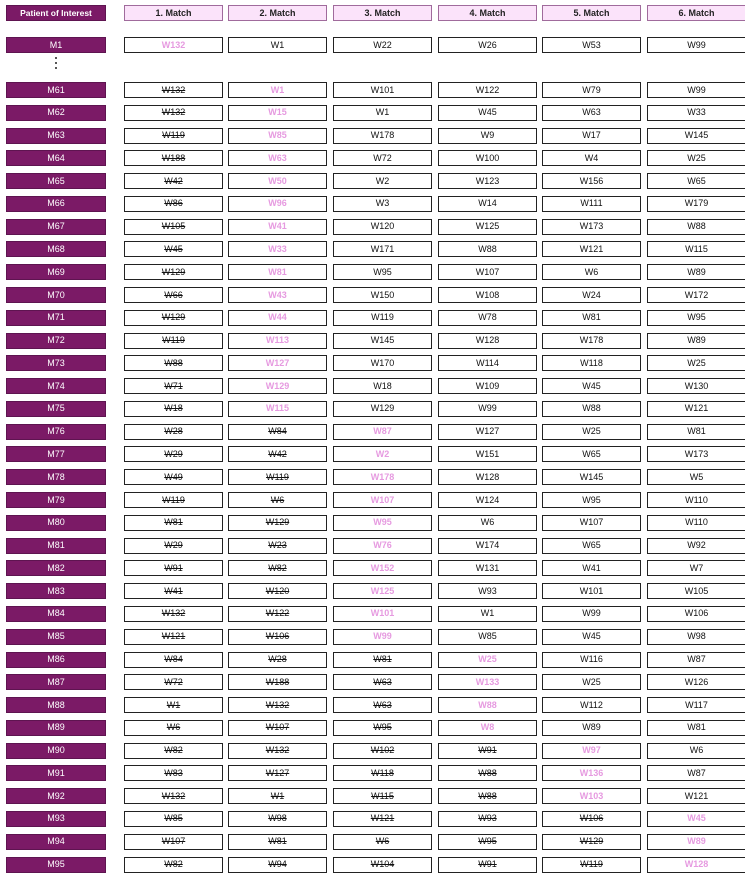  I want to click on match-cell: W44, so click(277, 317).